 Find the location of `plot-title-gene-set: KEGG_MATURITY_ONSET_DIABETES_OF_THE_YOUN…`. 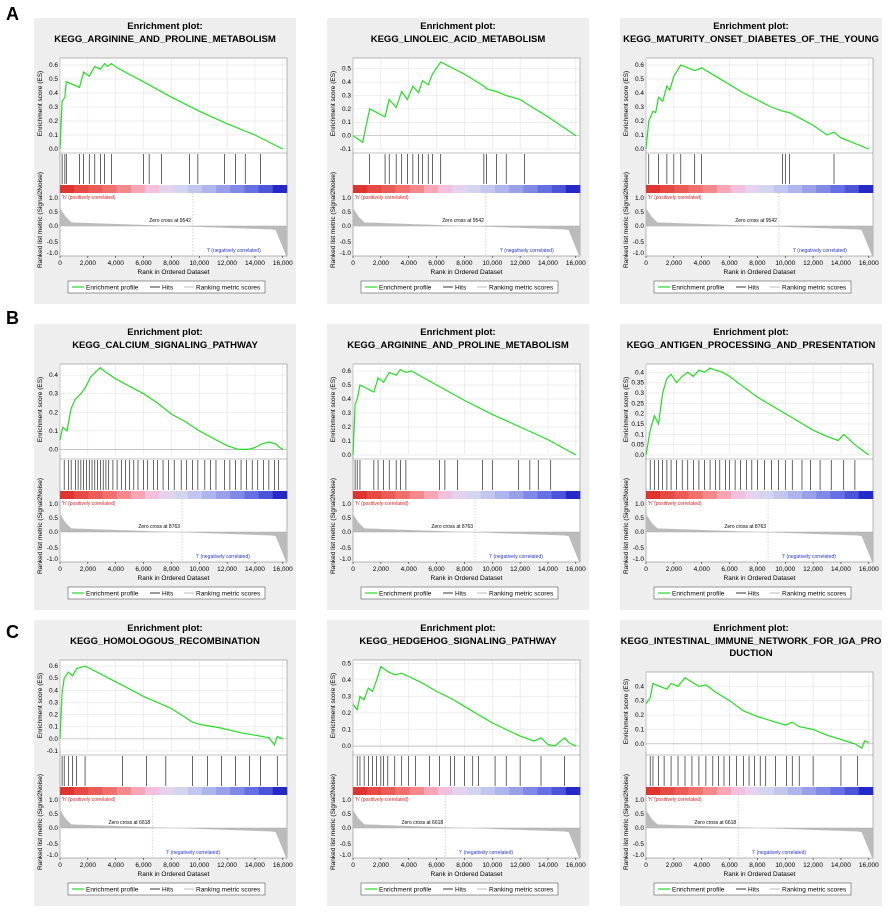

plot-title-gene-set: KEGG_MATURITY_ONSET_DIABETES_OF_THE_YOUN… is located at coordinates (751, 39).